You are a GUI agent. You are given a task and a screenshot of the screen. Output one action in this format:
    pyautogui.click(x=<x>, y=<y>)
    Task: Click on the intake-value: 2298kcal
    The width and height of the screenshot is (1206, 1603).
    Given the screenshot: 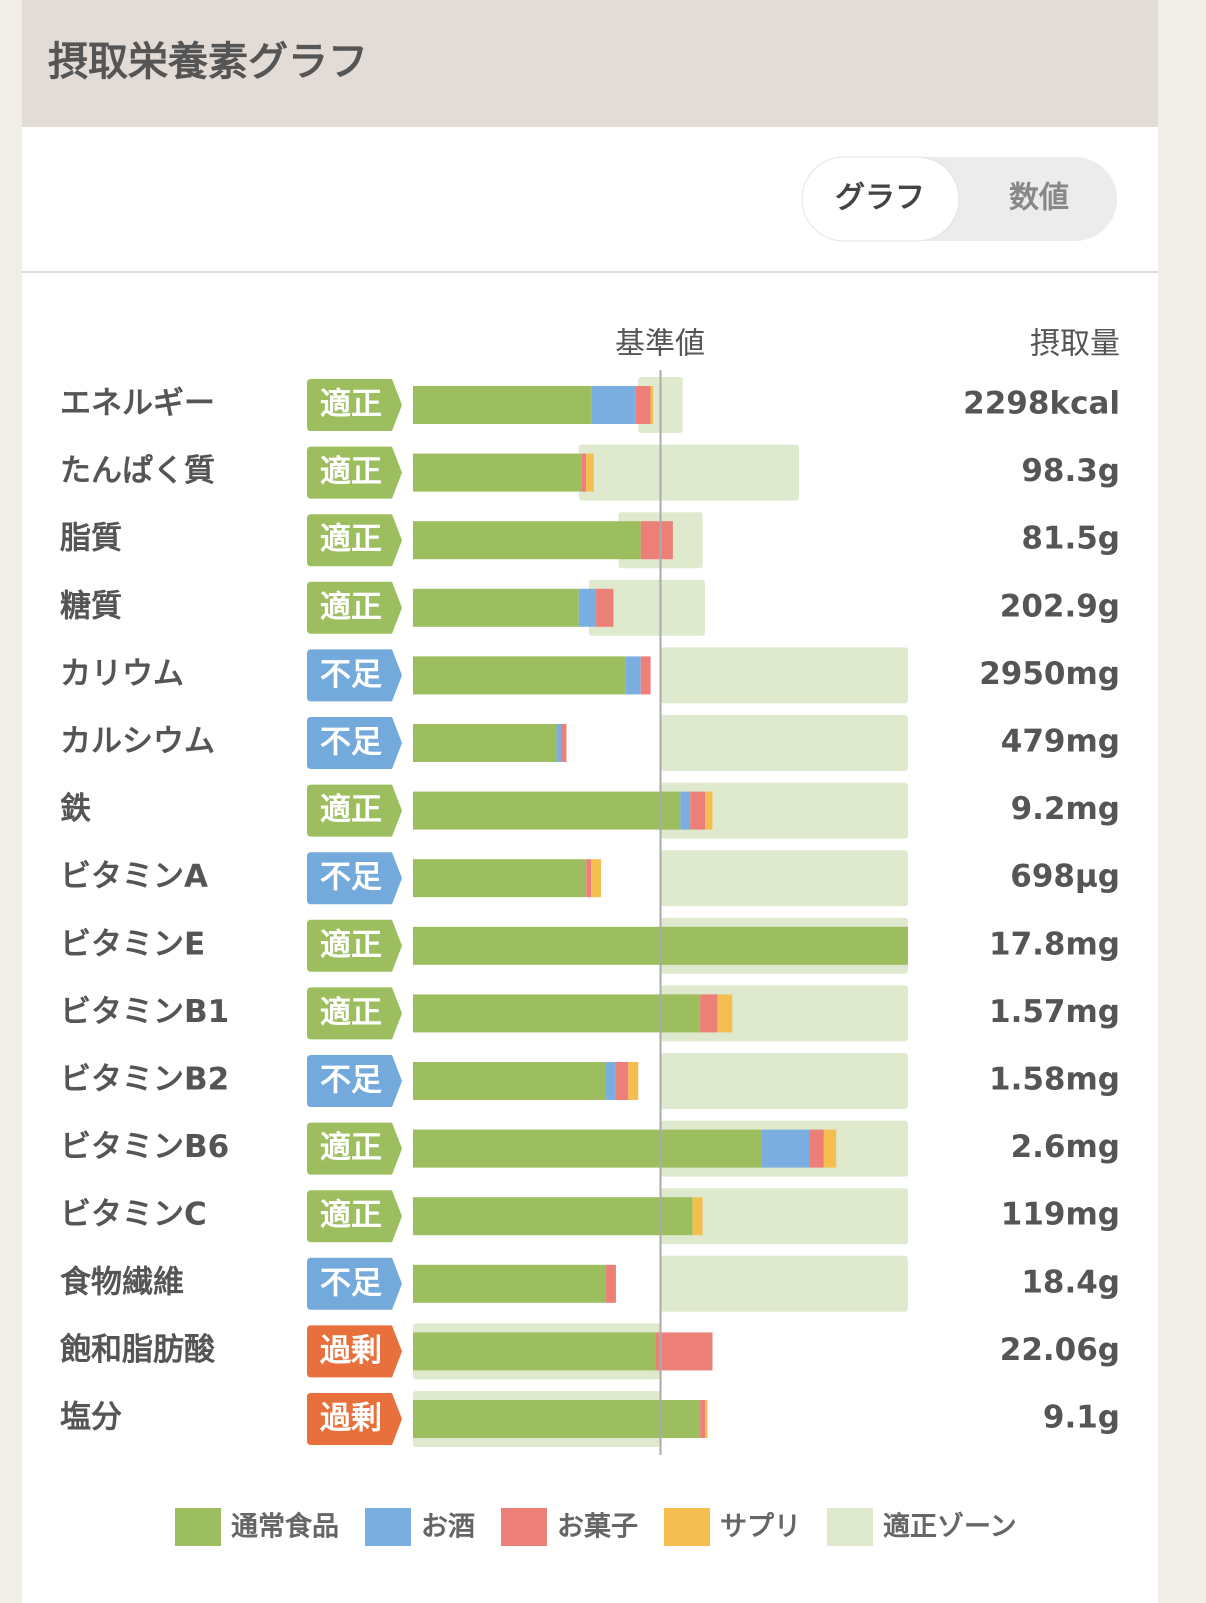 What is the action you would take?
    pyautogui.click(x=1041, y=404)
    